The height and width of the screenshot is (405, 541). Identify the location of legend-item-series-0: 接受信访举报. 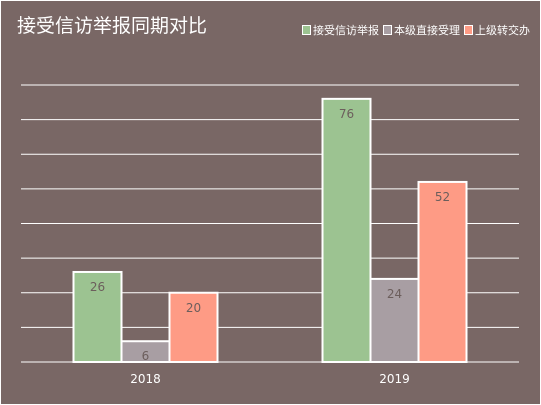
(340, 30).